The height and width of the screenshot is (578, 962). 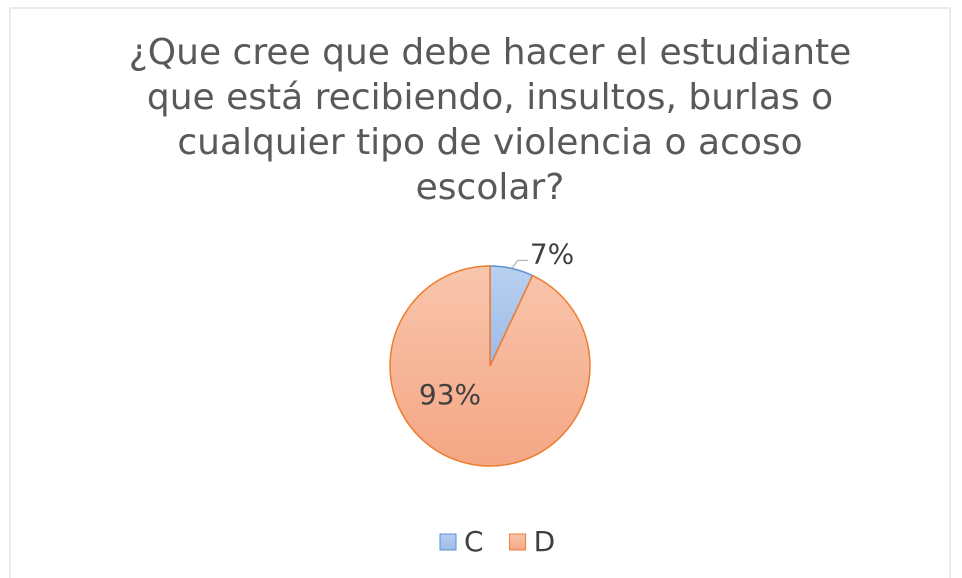 What do you see at coordinates (545, 541) in the screenshot?
I see `legend-label: D` at bounding box center [545, 541].